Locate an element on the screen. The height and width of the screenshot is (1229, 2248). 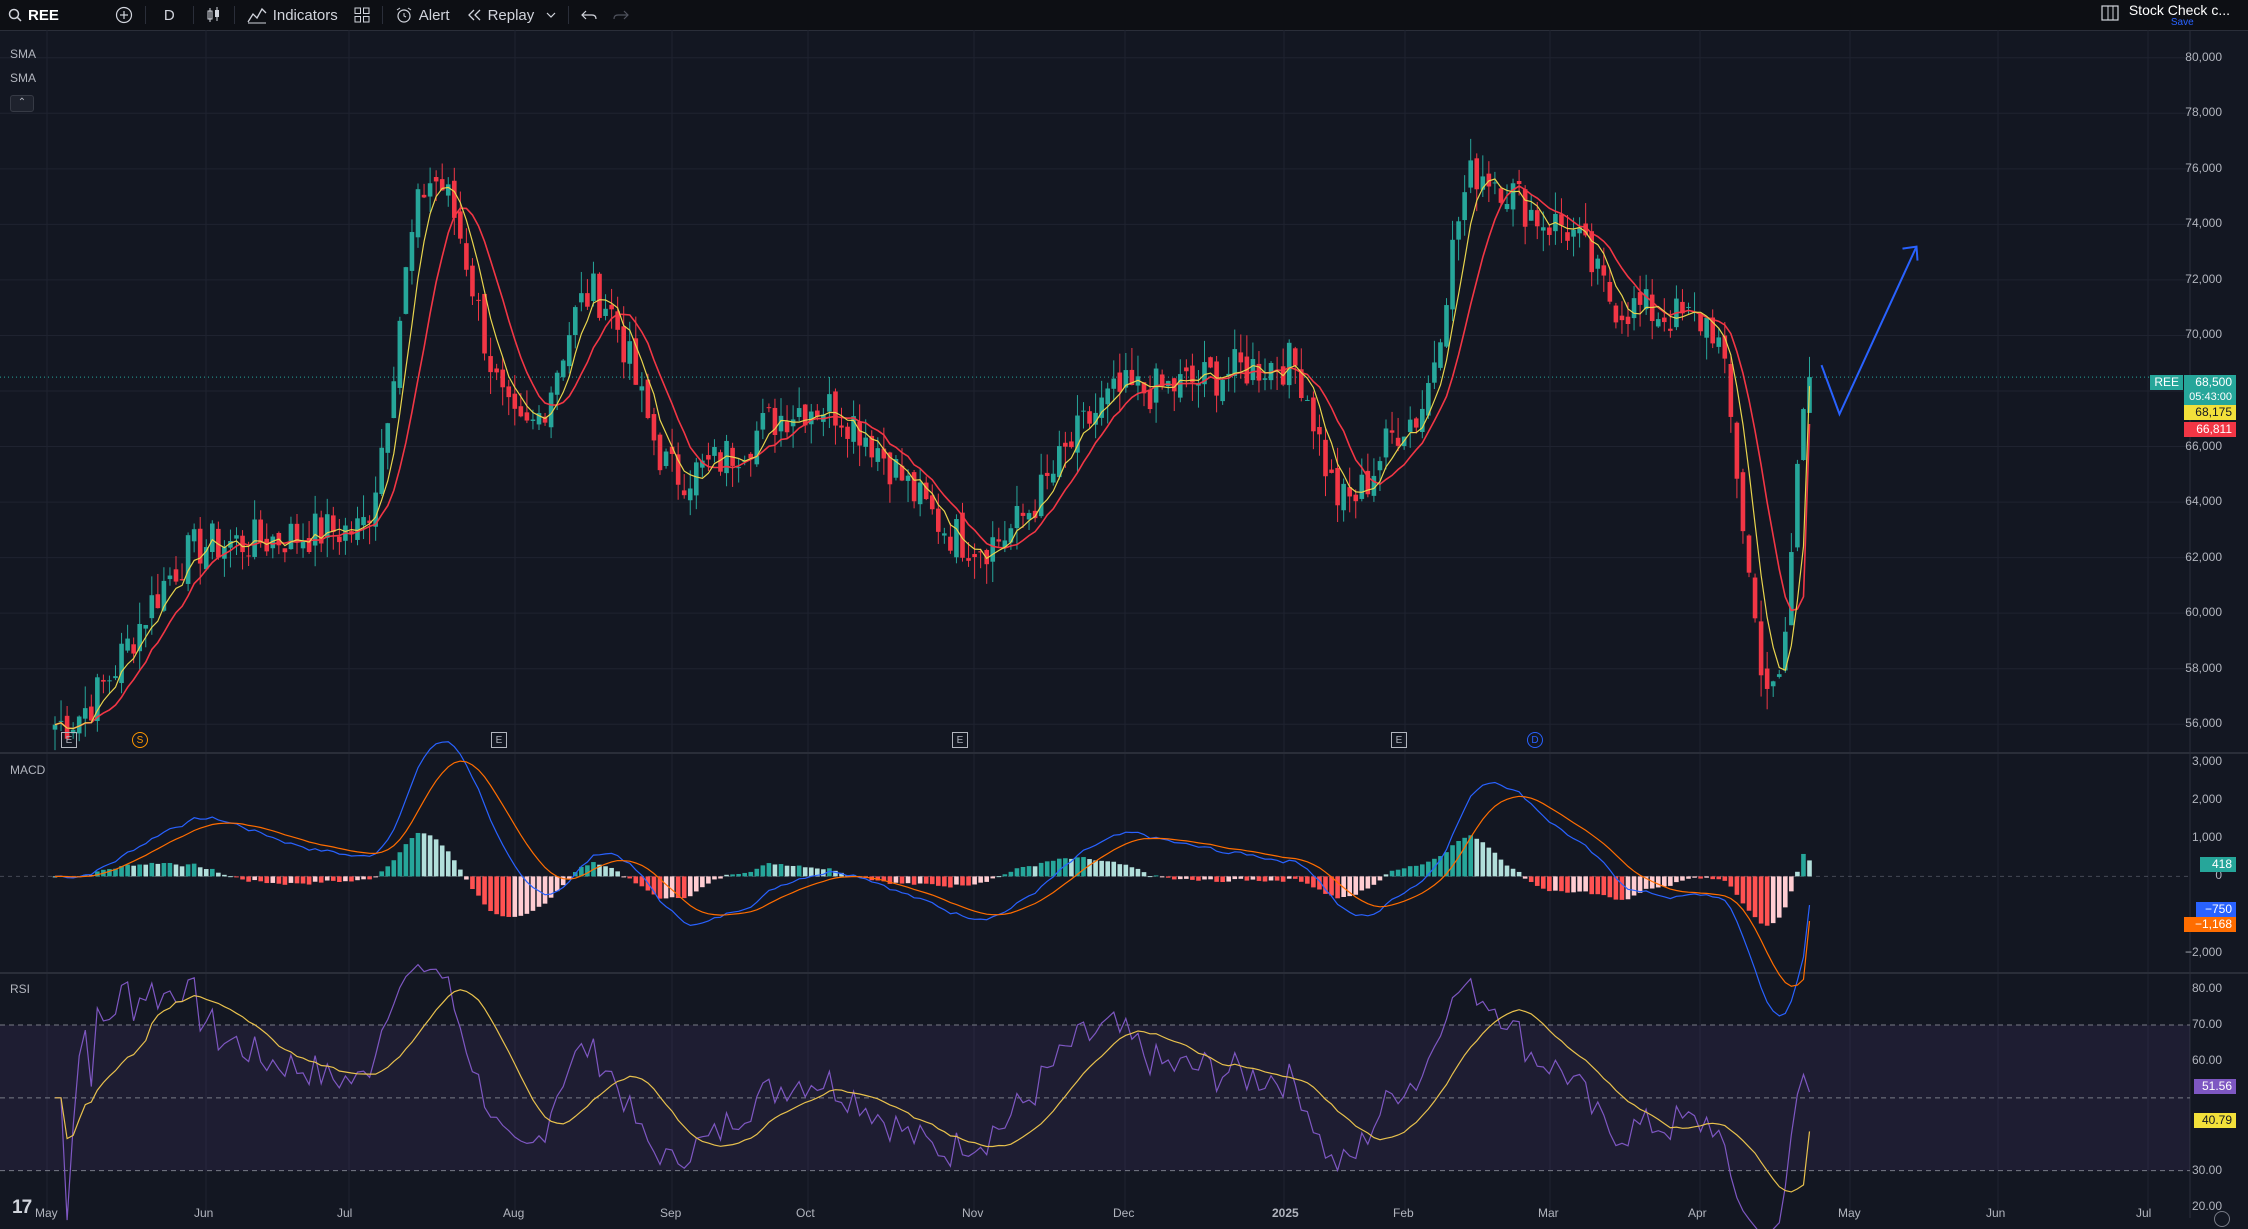
chevron-down-icon is located at coordinates (551, 15).